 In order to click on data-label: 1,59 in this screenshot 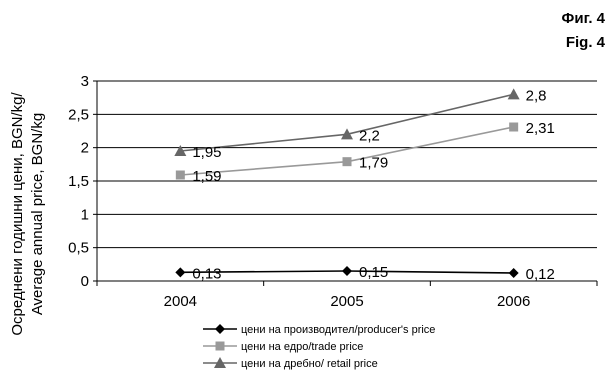, I will do `click(206, 176)`.